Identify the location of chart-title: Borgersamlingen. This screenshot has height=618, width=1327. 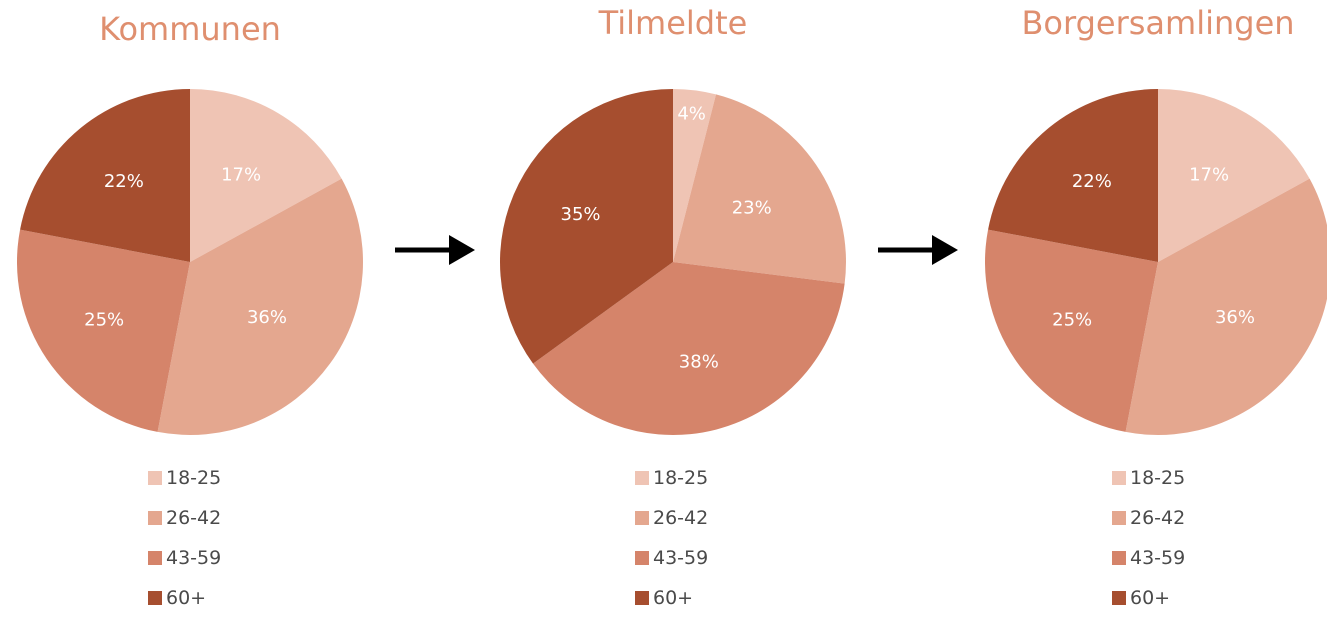
(1158, 23).